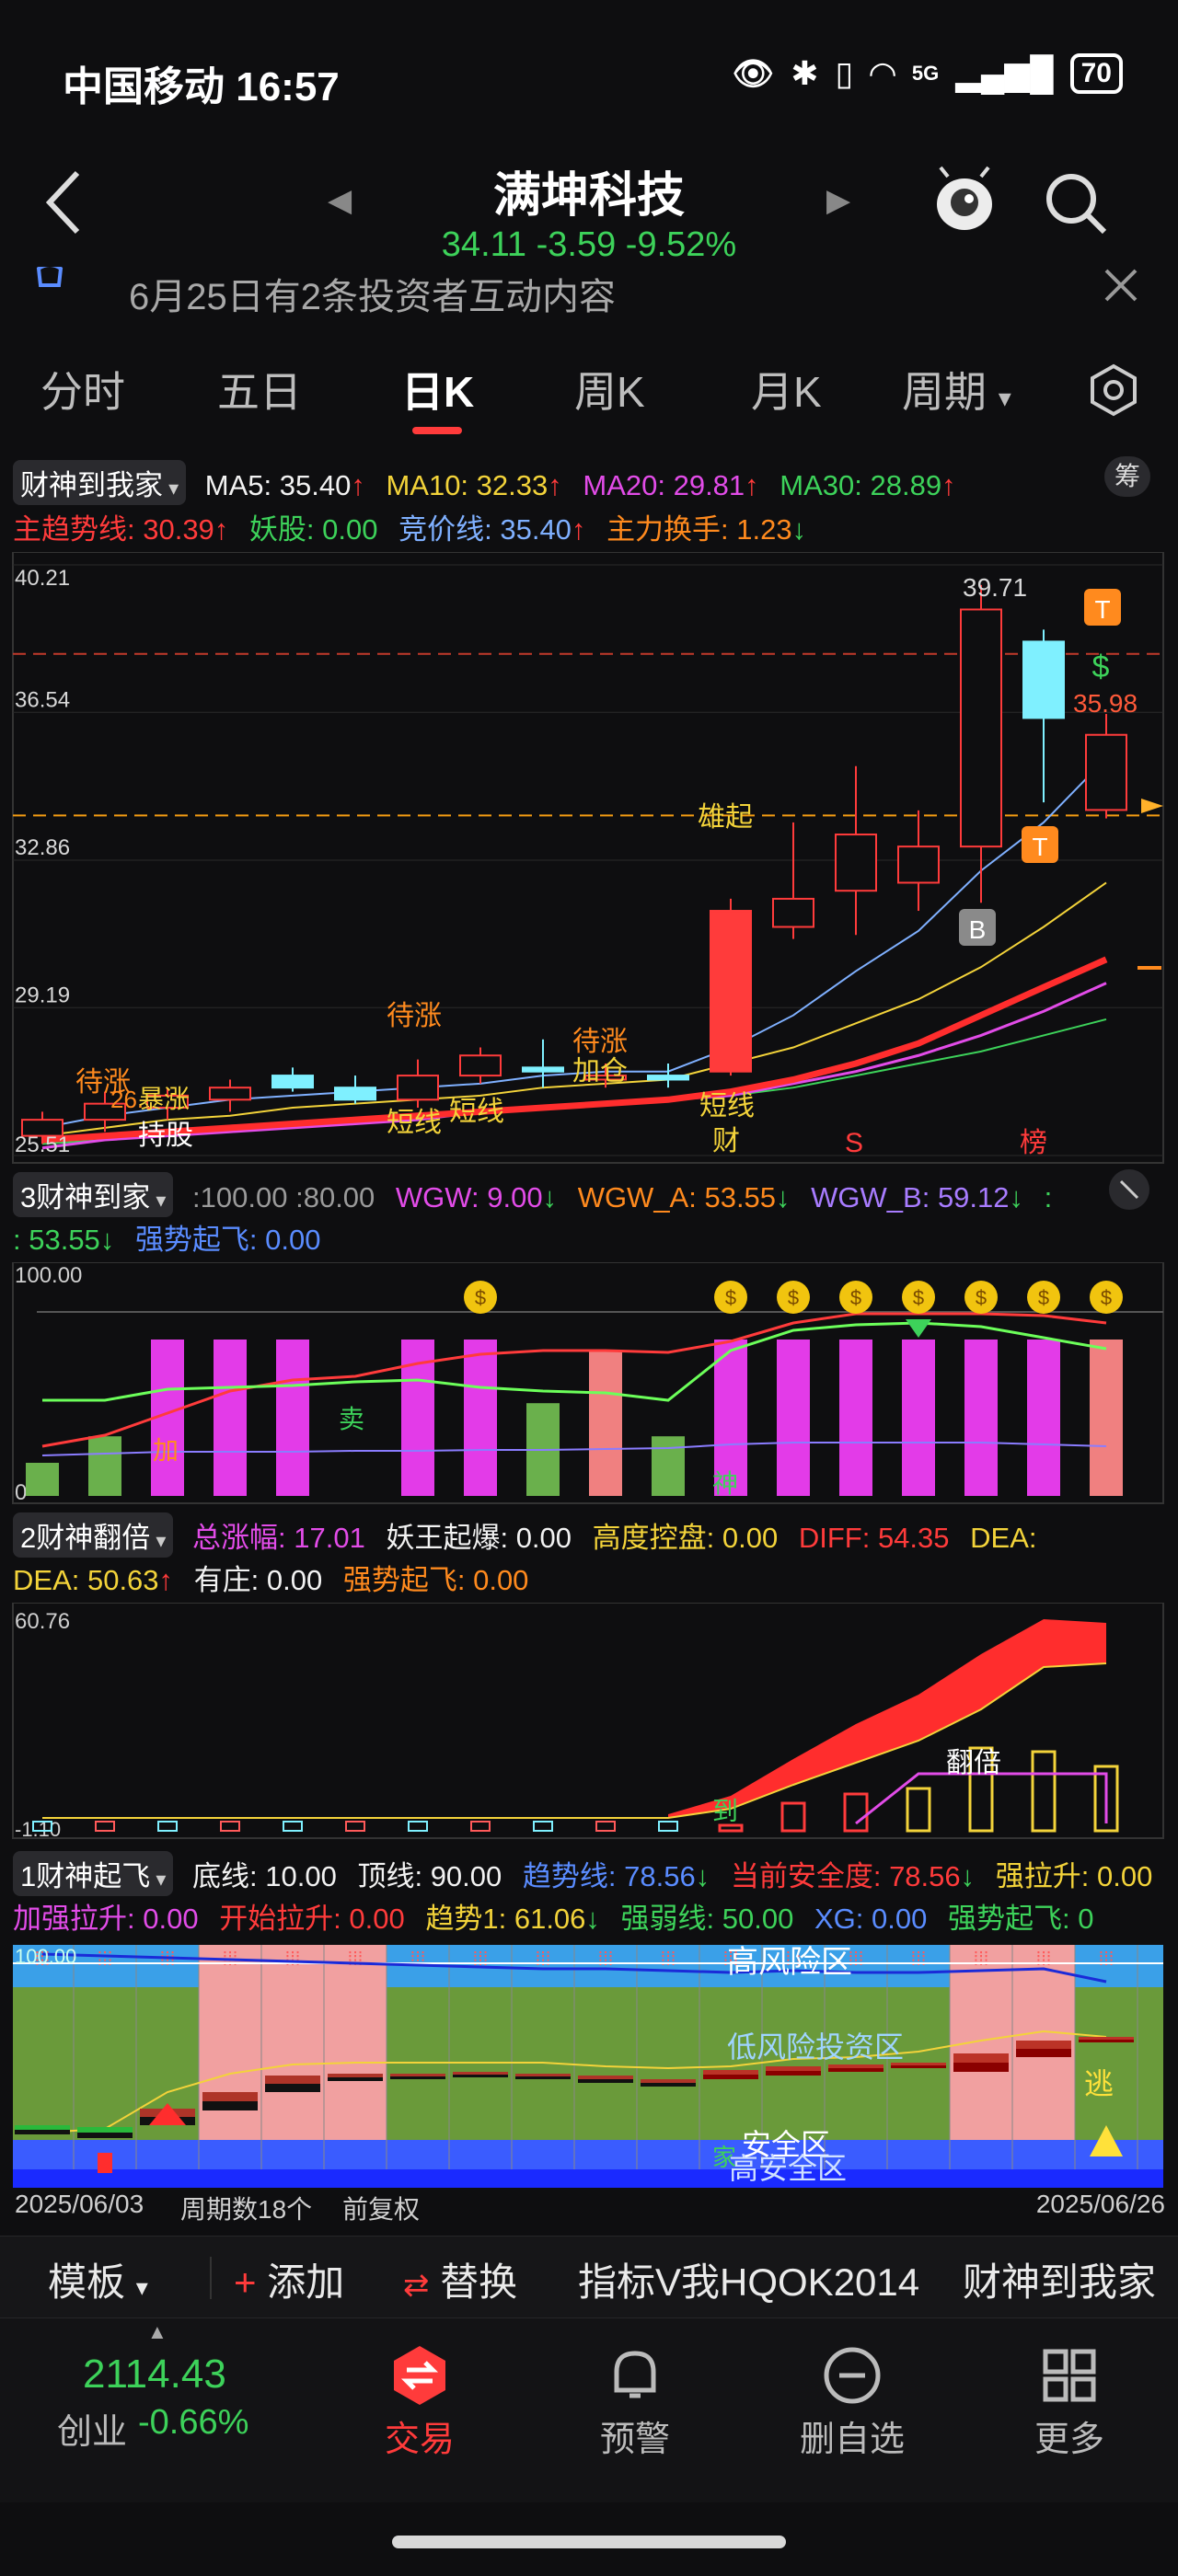 This screenshot has height=2576, width=1178. Describe the element at coordinates (589, 244) in the screenshot. I see `stock-quote: 34.11 -3.59 -9.52%` at that location.